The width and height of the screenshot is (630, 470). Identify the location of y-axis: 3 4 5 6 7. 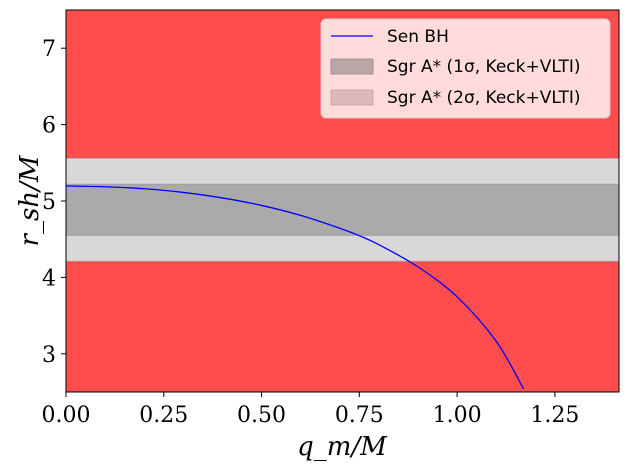
(54, 202).